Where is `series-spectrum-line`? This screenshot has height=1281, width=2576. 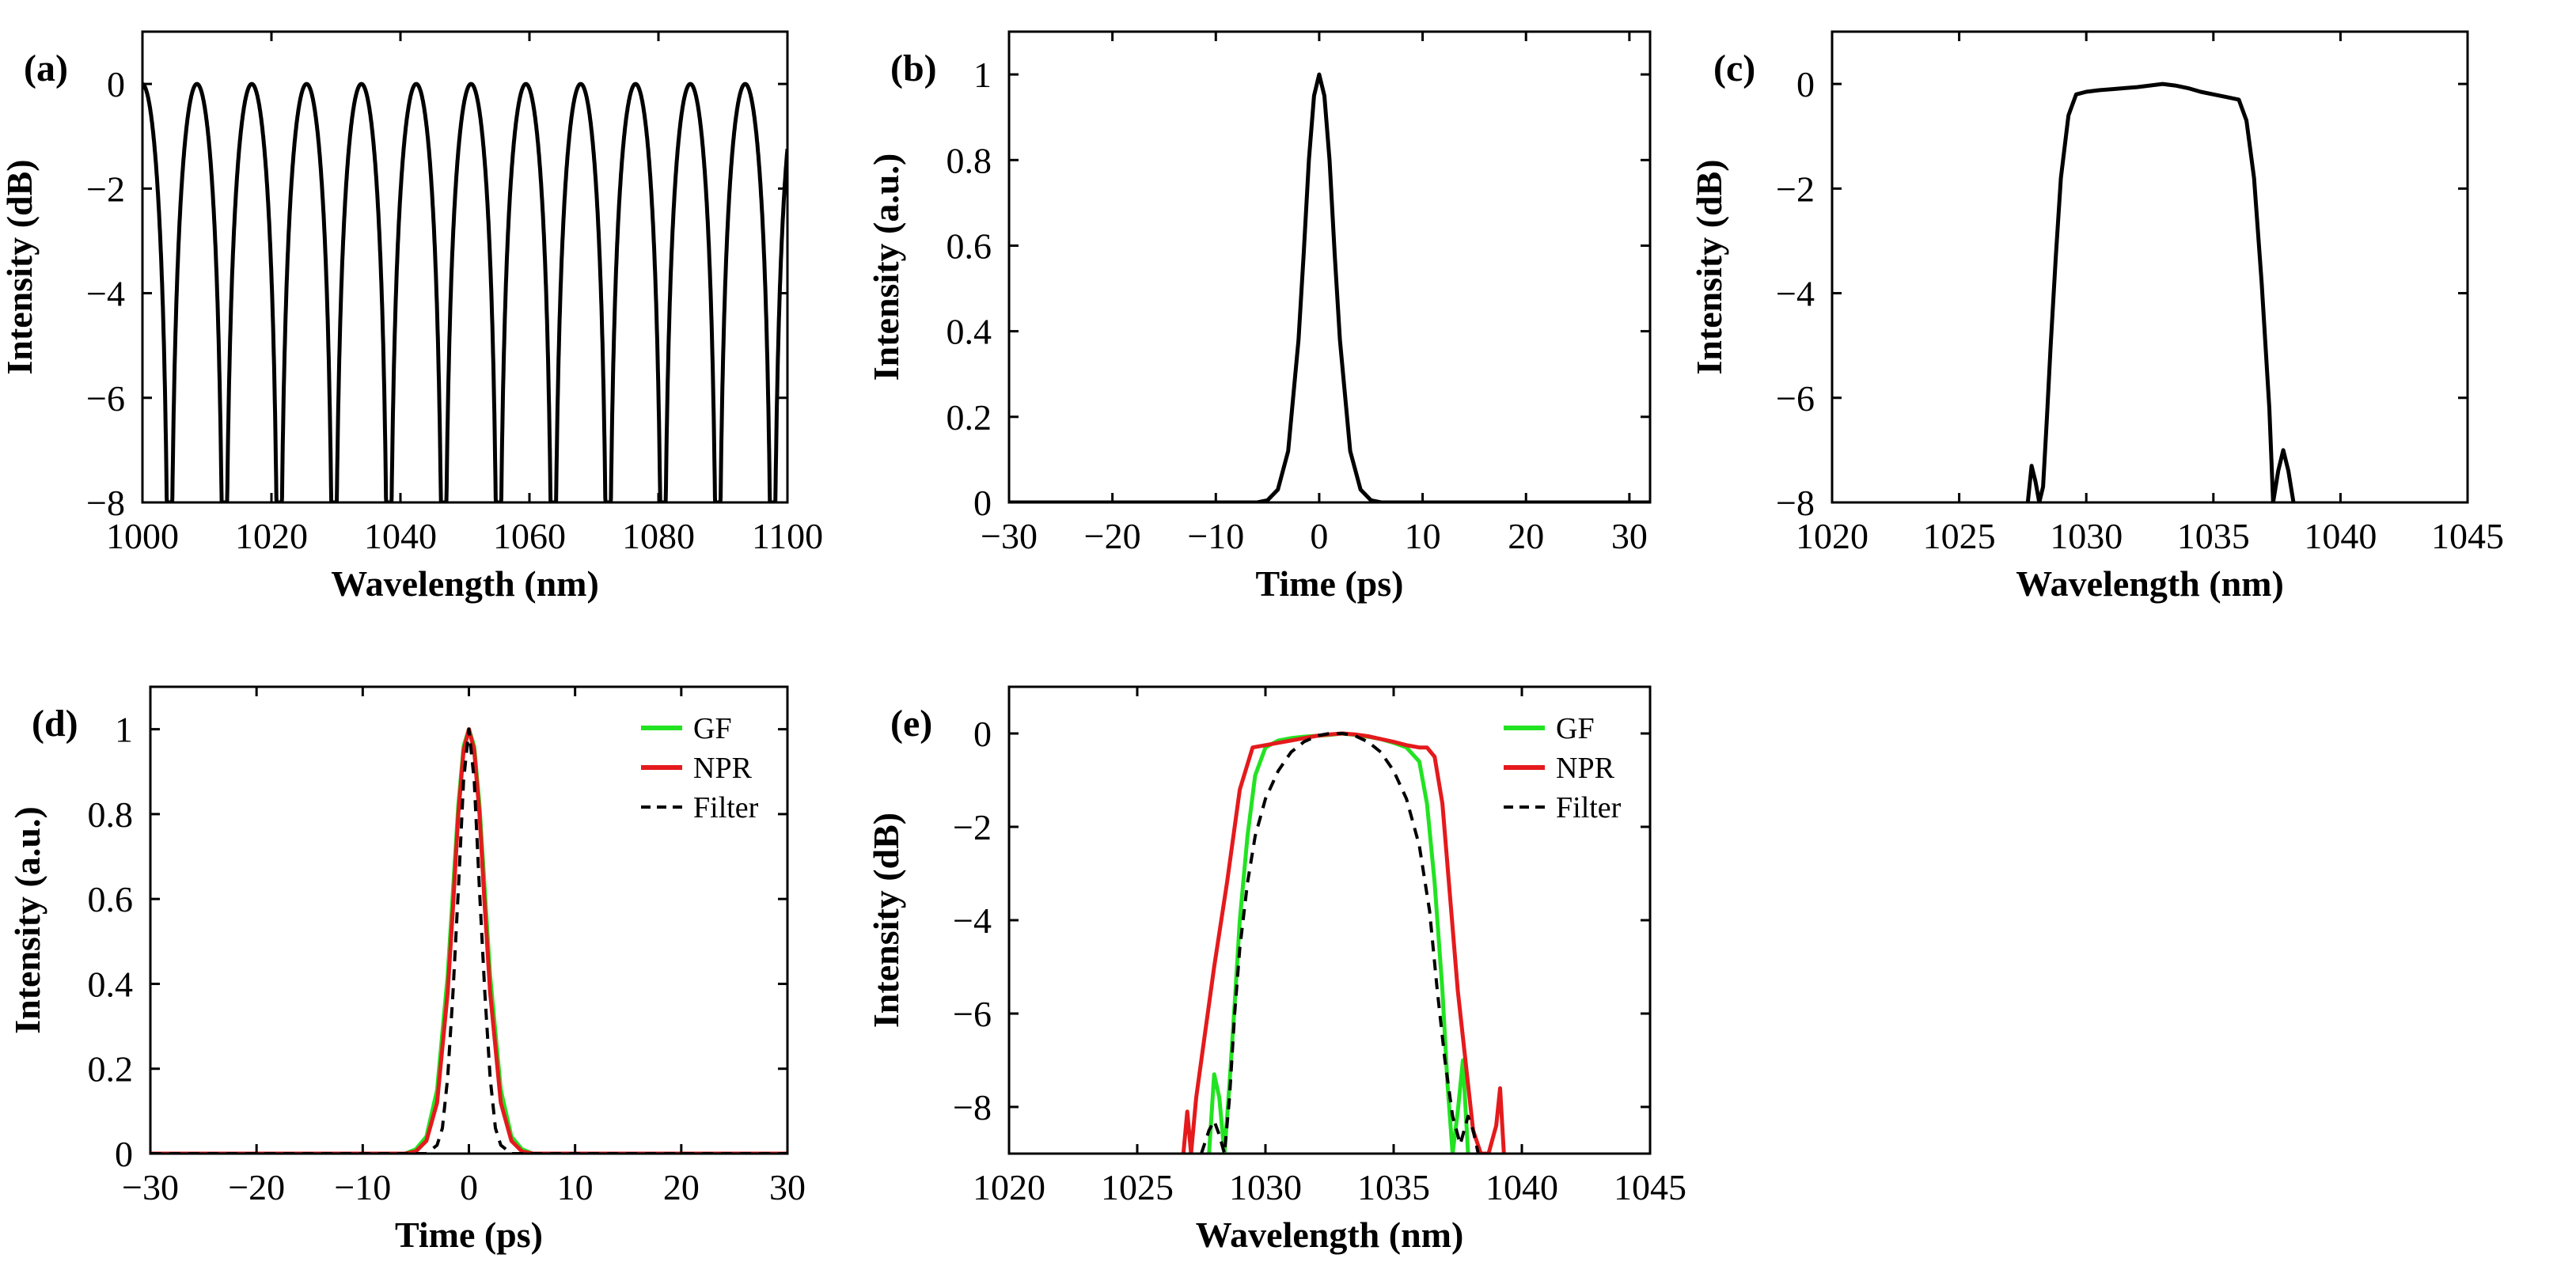
series-spectrum-line is located at coordinates (2160, 291).